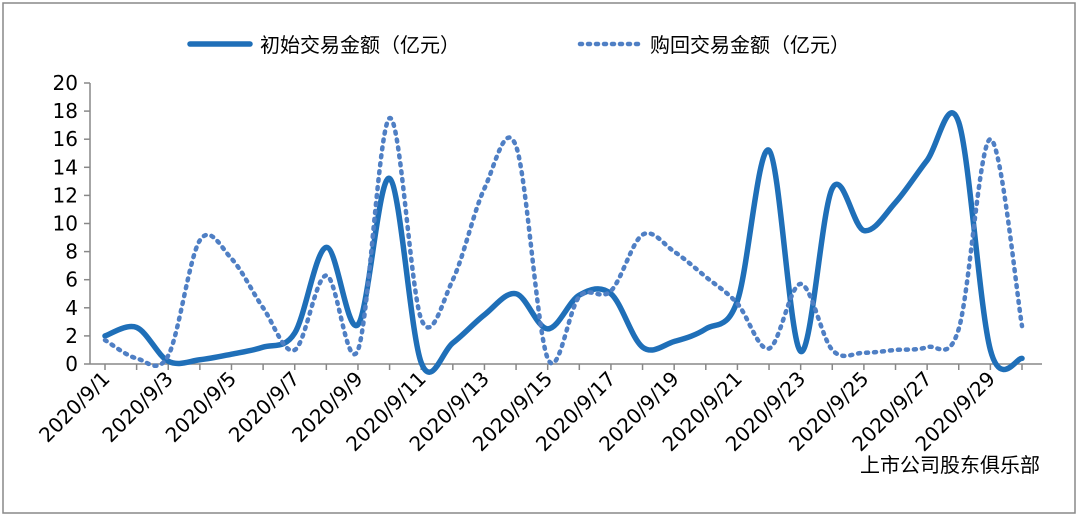 The height and width of the screenshot is (522, 1080). Describe the element at coordinates (65, 83) in the screenshot. I see `y-tick-label: 20` at that location.